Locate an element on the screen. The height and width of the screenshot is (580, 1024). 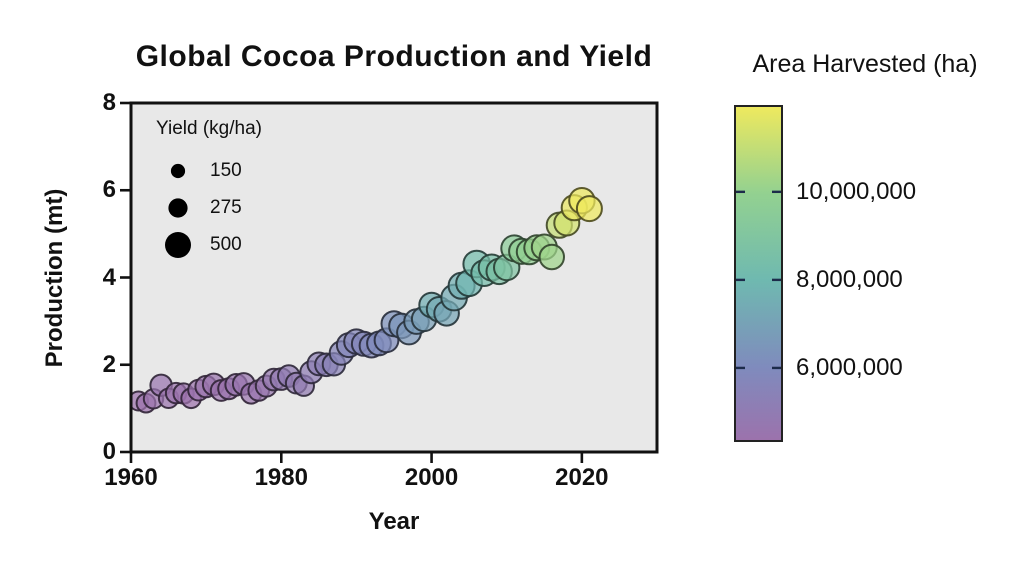
y-tick-label: 6 is located at coordinates (109, 190).